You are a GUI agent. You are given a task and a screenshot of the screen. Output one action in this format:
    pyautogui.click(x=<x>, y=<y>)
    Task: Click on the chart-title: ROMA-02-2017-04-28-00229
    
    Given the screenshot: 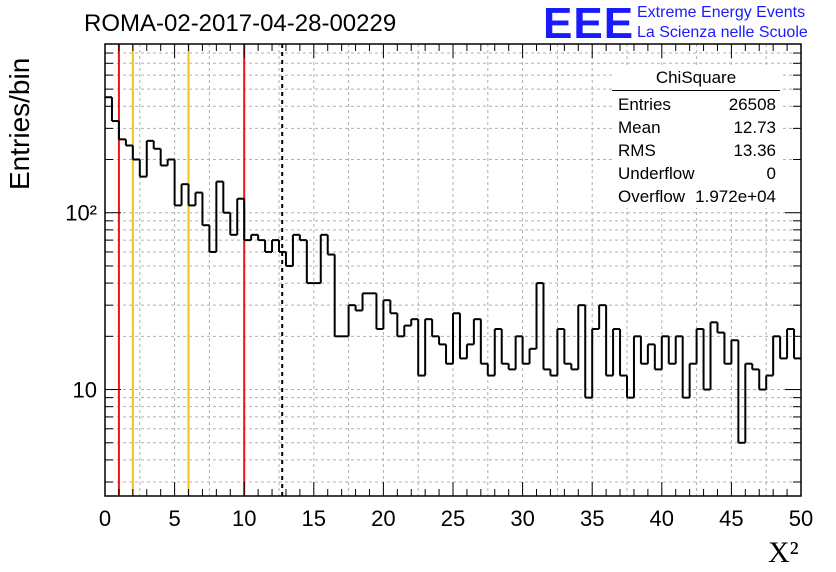 What is the action you would take?
    pyautogui.click(x=240, y=23)
    